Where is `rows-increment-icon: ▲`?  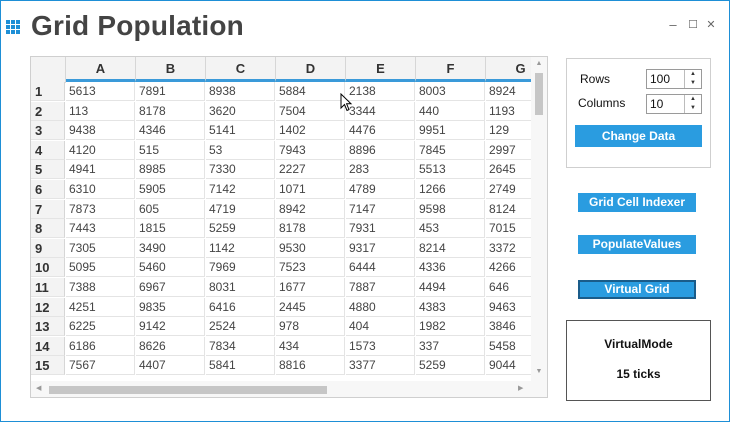
rows-increment-icon: ▲ is located at coordinates (693, 74).